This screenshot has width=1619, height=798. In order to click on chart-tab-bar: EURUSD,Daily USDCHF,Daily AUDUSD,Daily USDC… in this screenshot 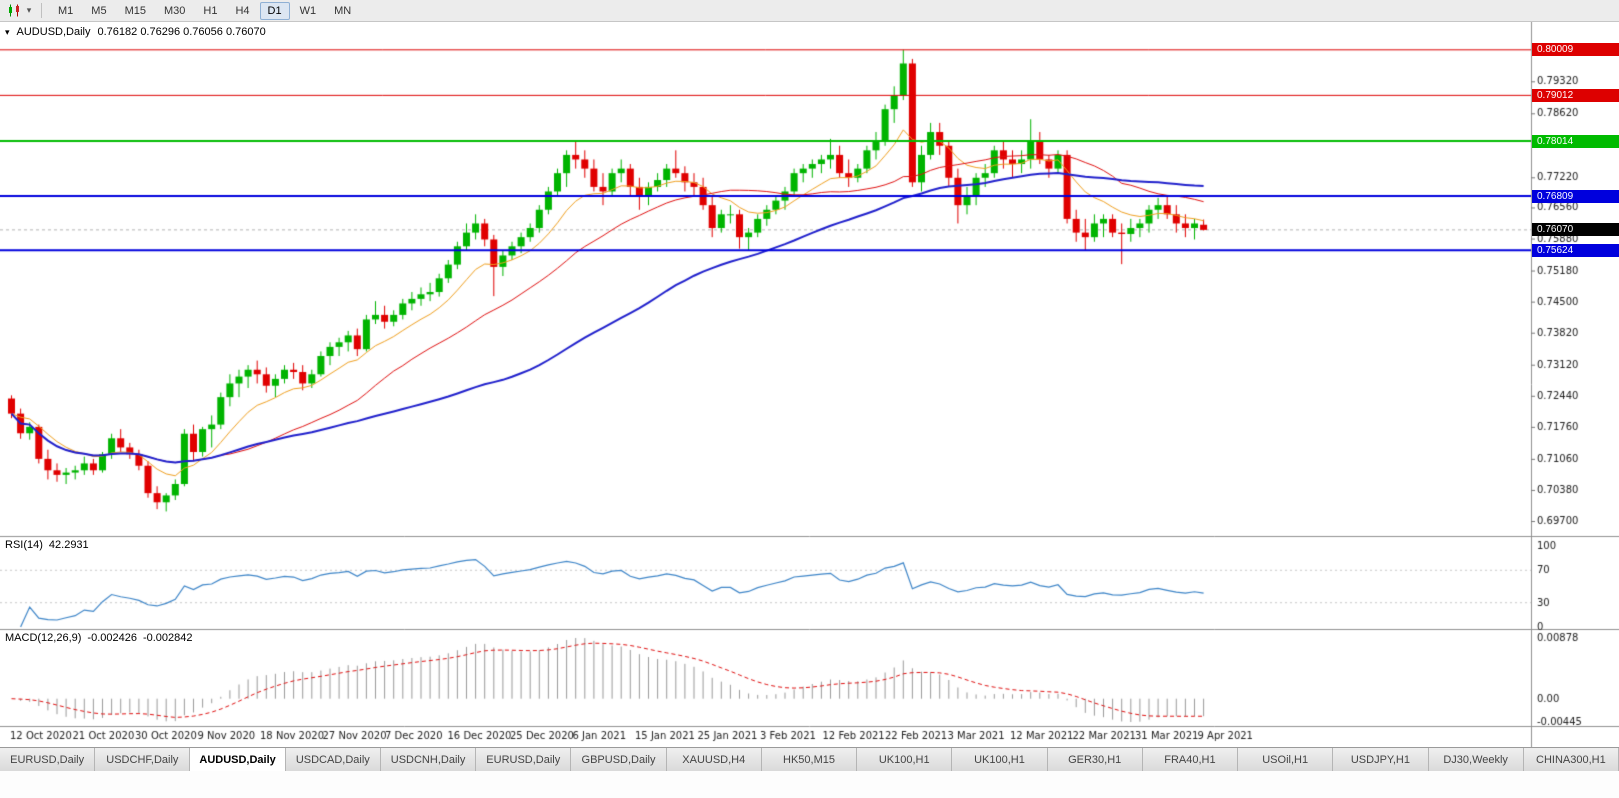, I will do `click(809, 759)`.